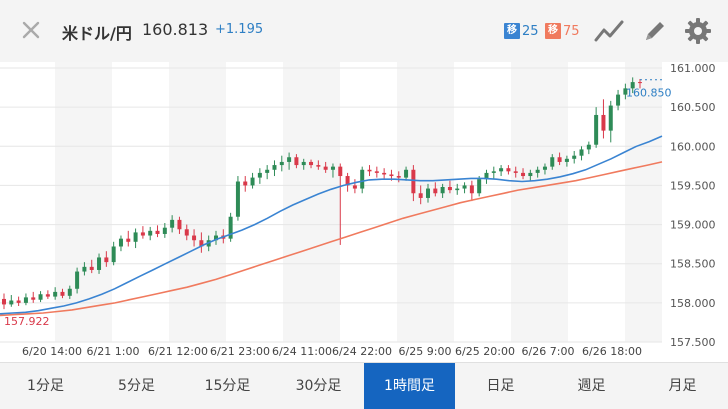  What do you see at coordinates (548, 351) in the screenshot?
I see `x-tick-label: 6/26 7:00` at bounding box center [548, 351].